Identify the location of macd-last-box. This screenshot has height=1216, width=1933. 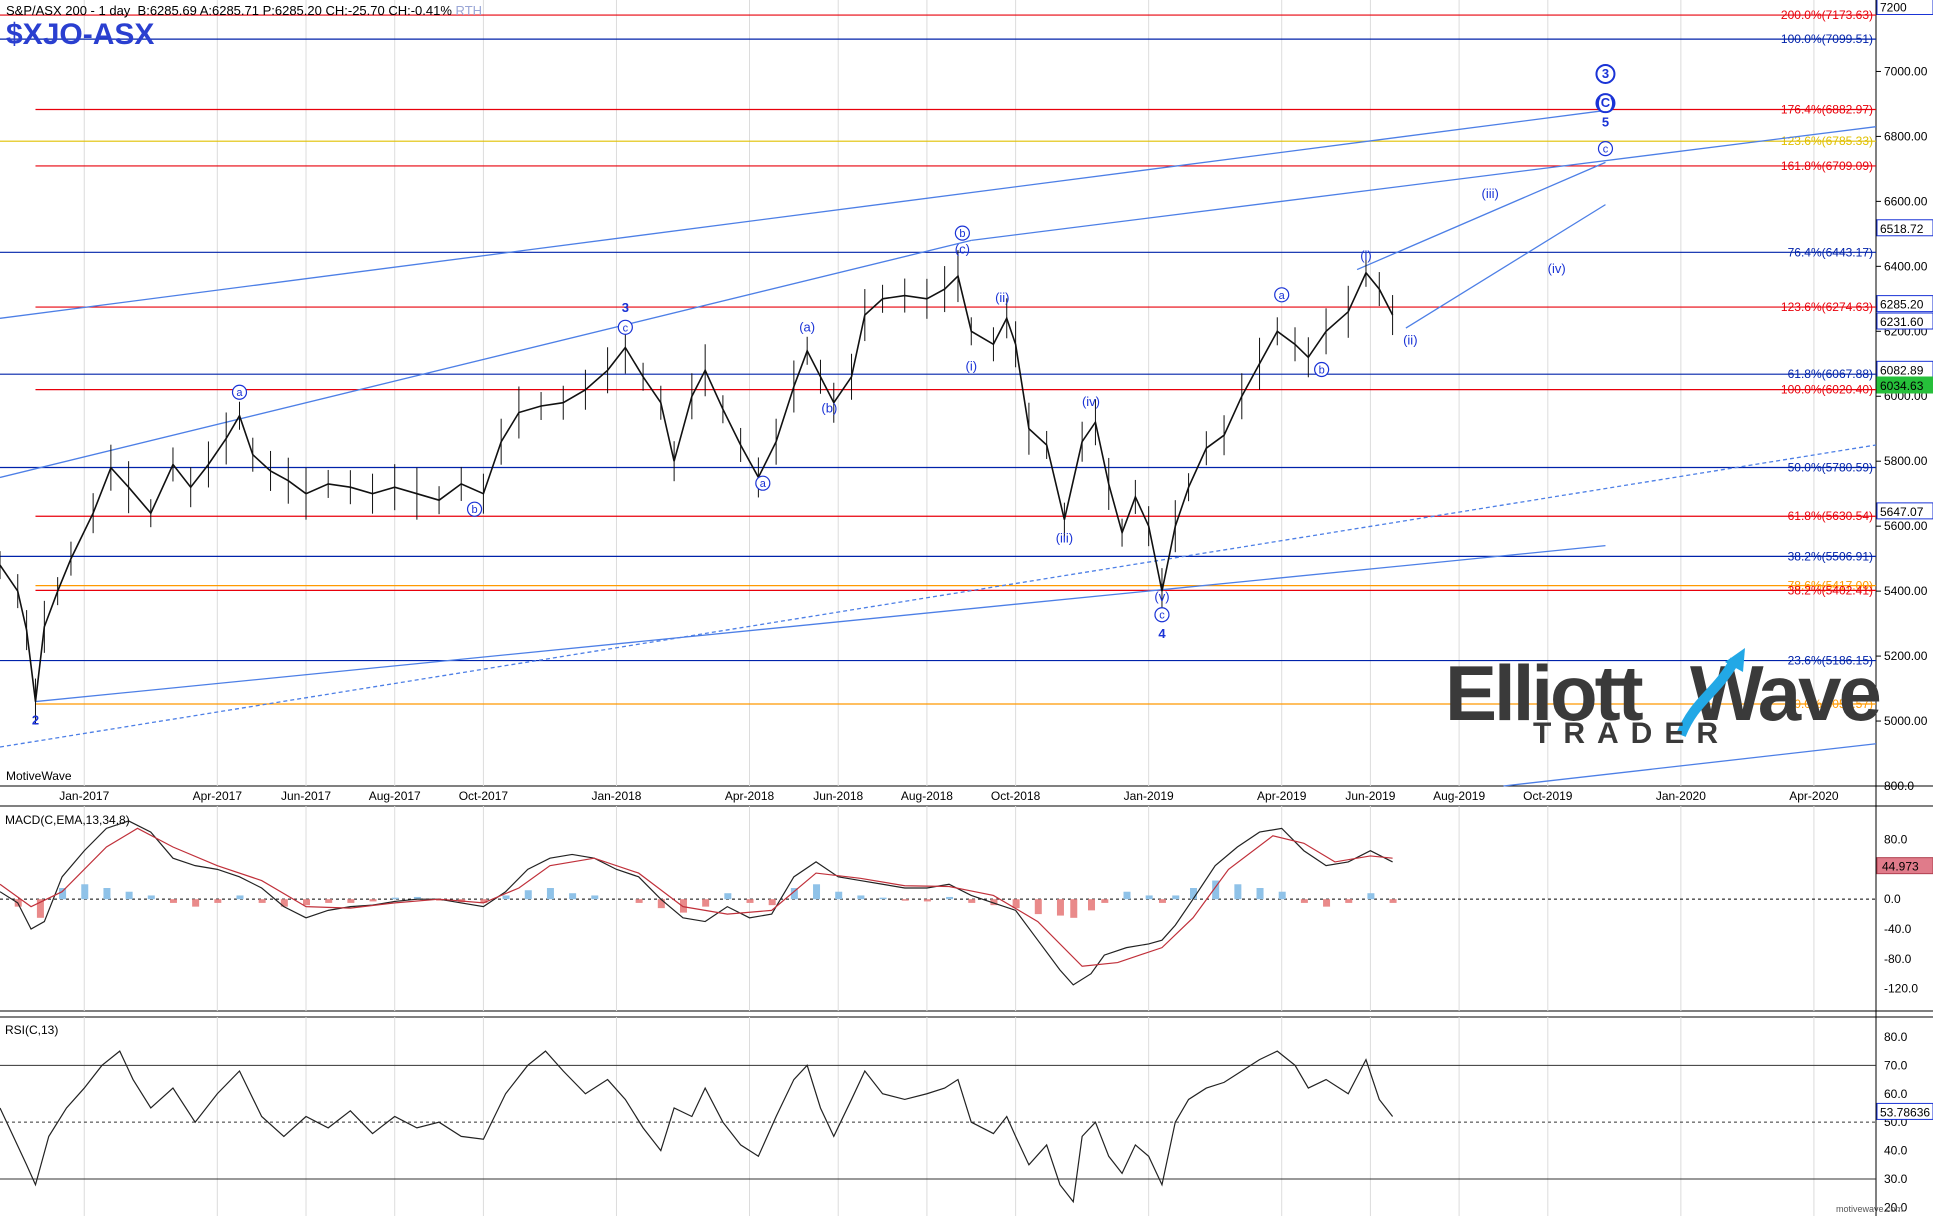
(1904, 866).